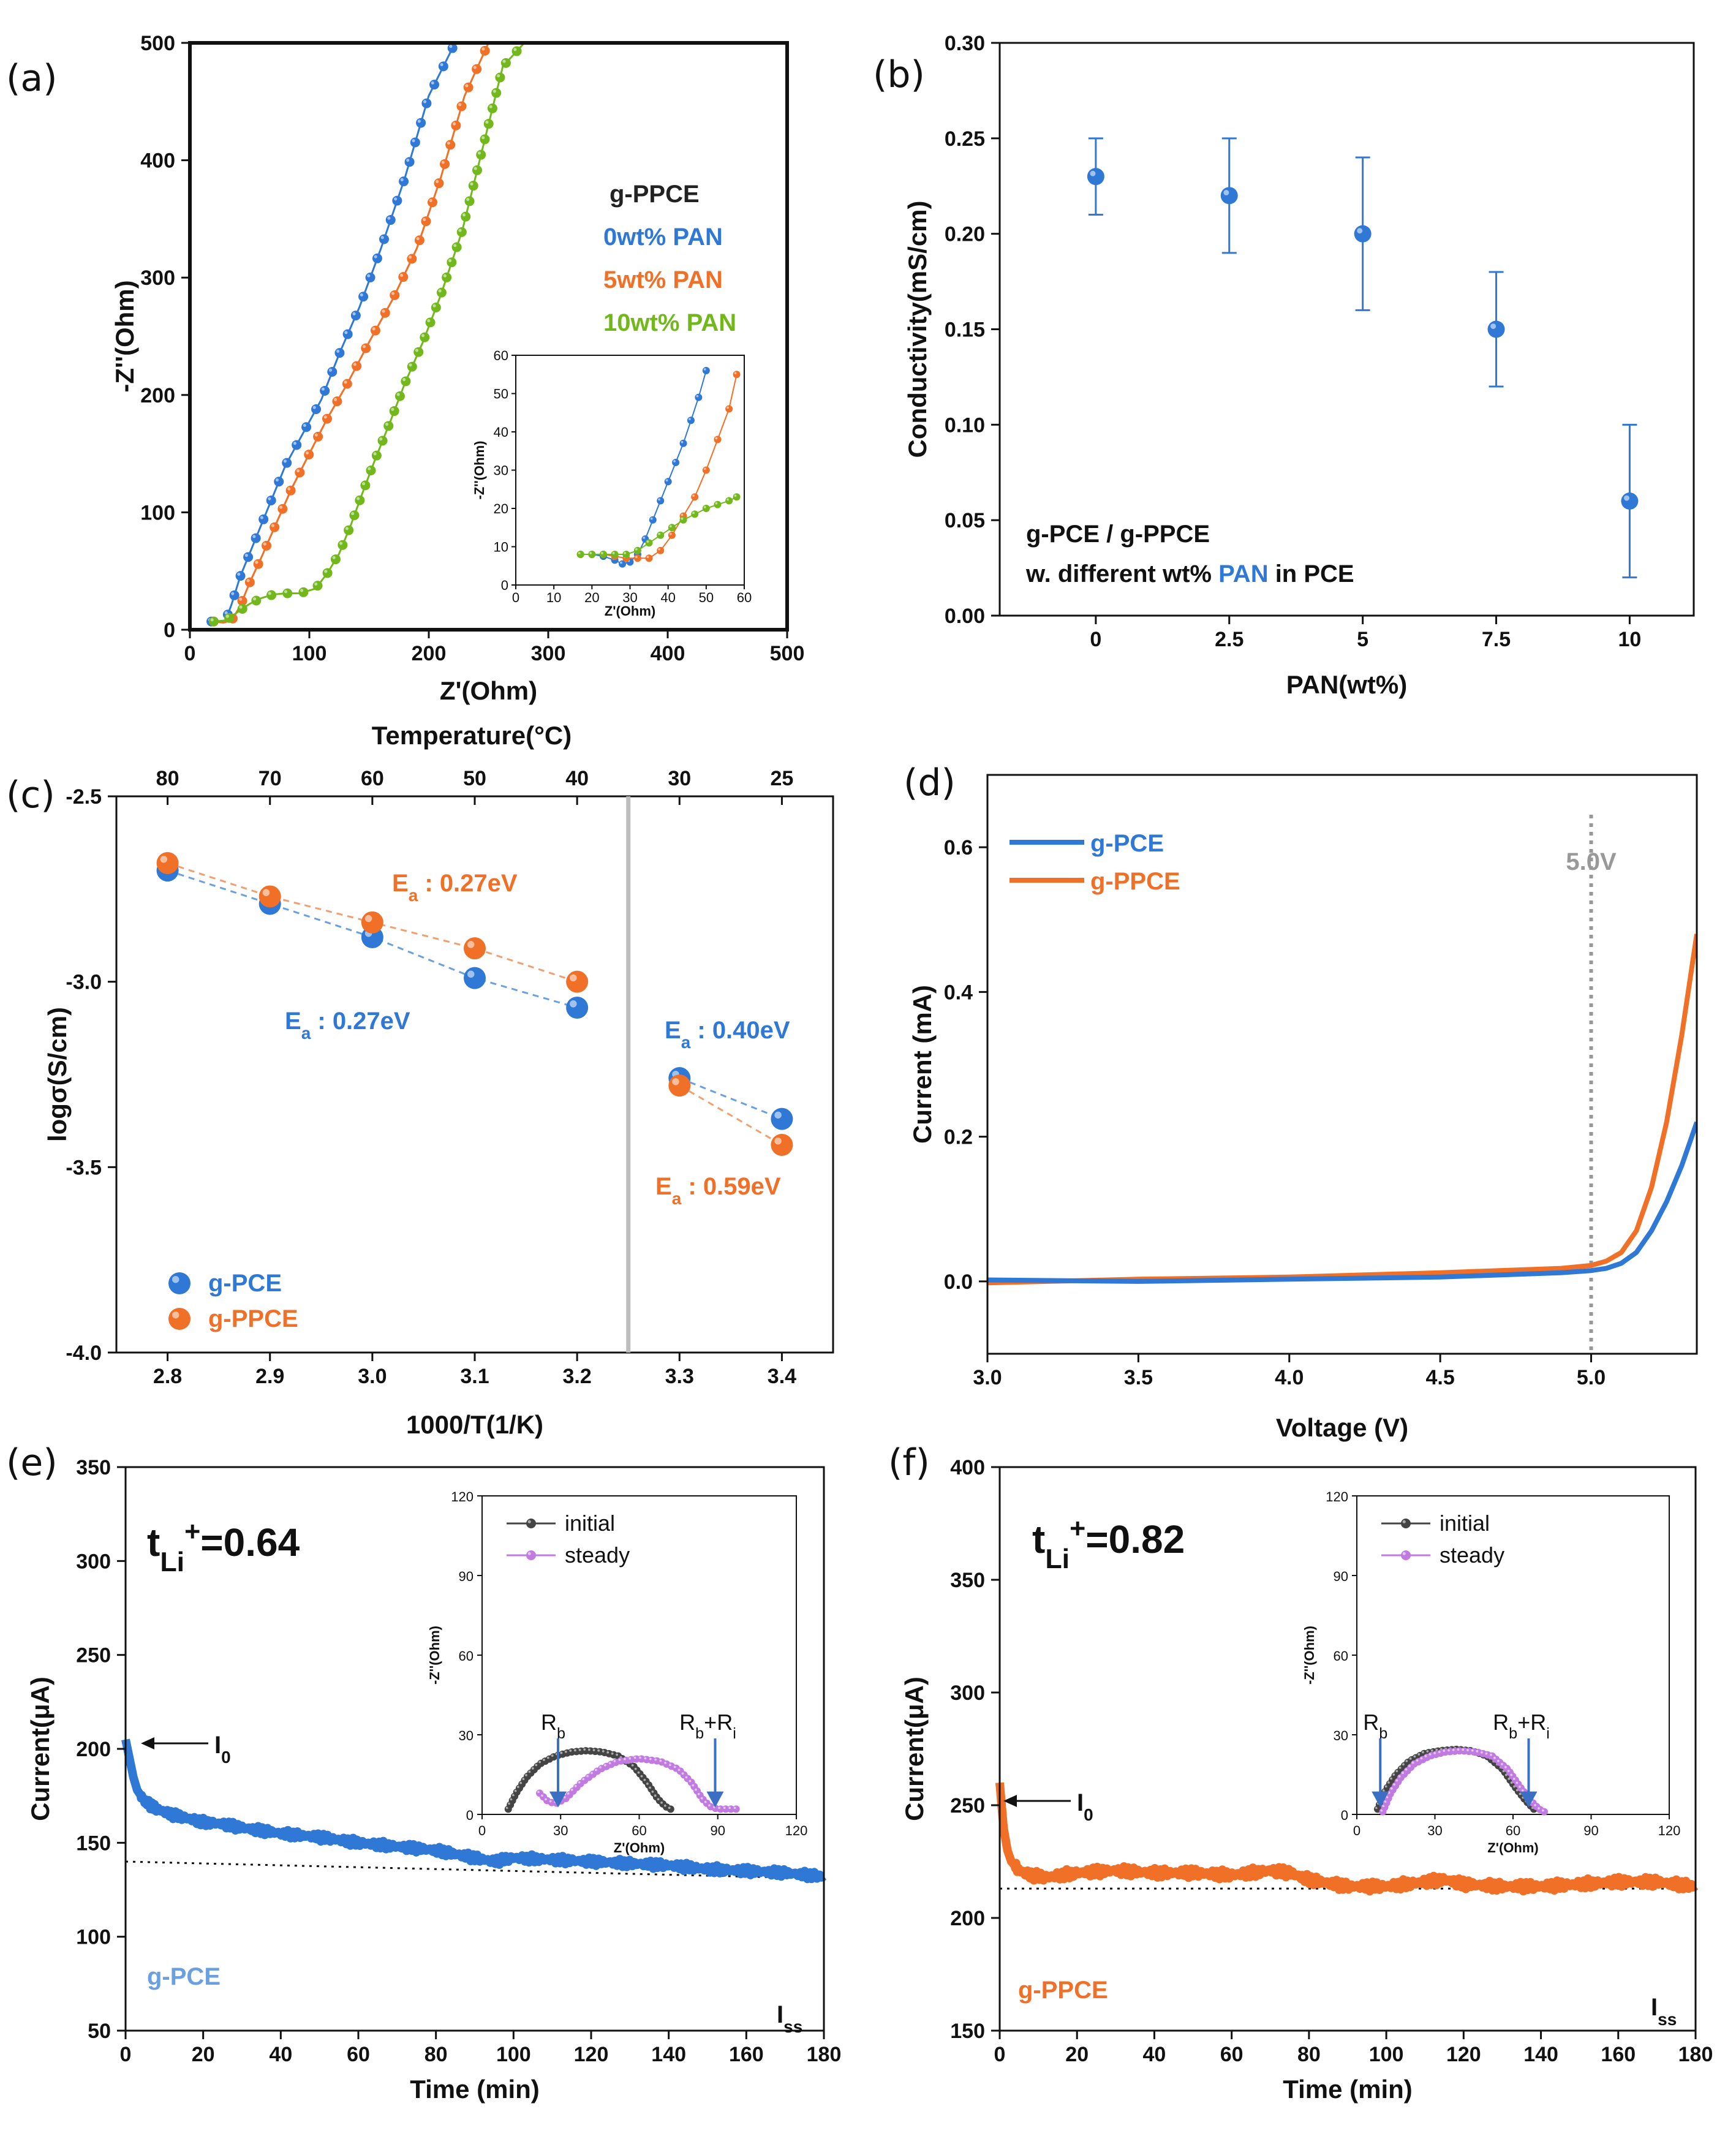  Describe the element at coordinates (959, 1137) in the screenshot. I see `y-axis-d-tick-label: 0.2` at that location.